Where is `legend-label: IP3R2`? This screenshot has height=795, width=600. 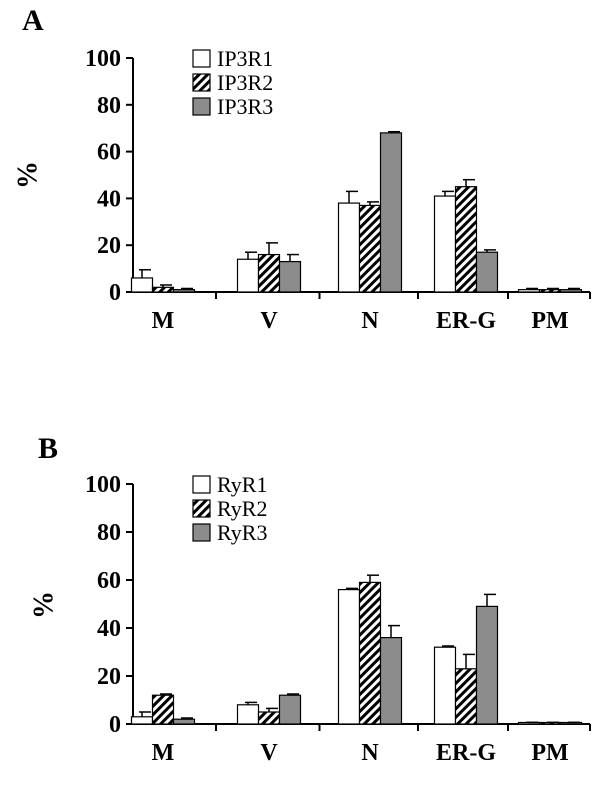
legend-label: IP3R2 is located at coordinates (245, 82).